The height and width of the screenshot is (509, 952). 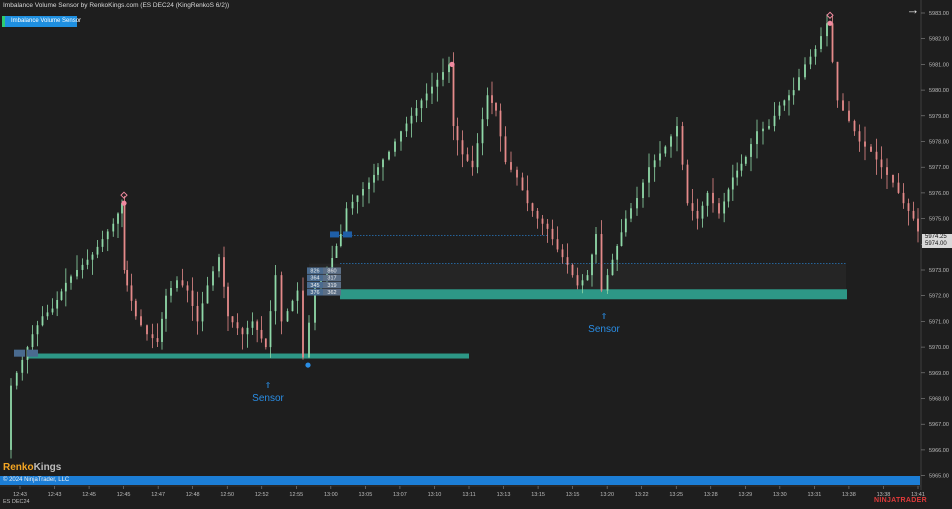 What do you see at coordinates (308, 365) in the screenshot?
I see `swing-low-marker` at bounding box center [308, 365].